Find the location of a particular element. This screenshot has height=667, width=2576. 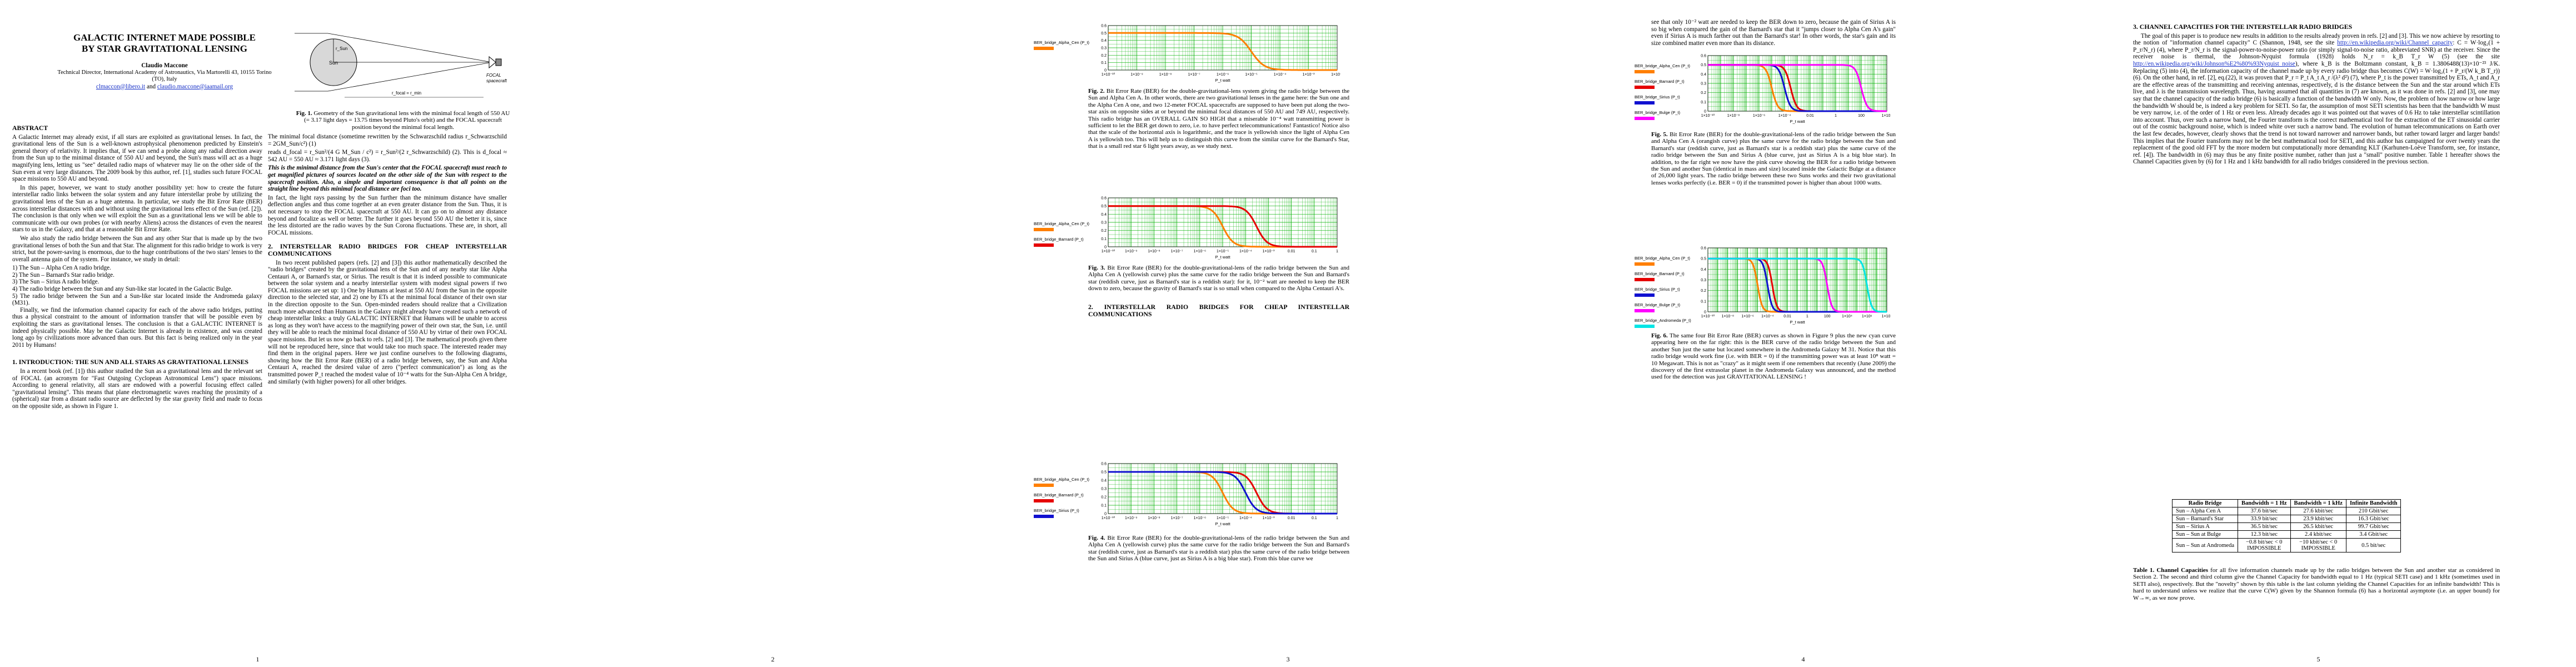

series-line is located at coordinates (1222, 226).